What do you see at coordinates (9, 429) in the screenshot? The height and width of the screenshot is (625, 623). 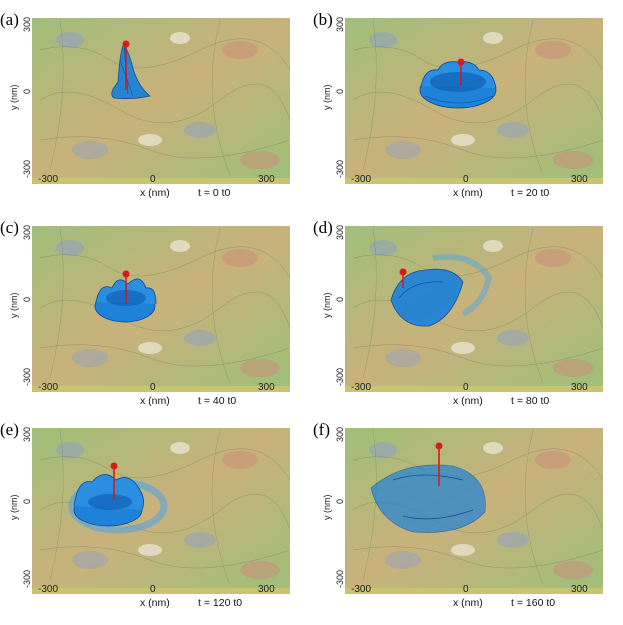 I see `panel-label: (e)` at bounding box center [9, 429].